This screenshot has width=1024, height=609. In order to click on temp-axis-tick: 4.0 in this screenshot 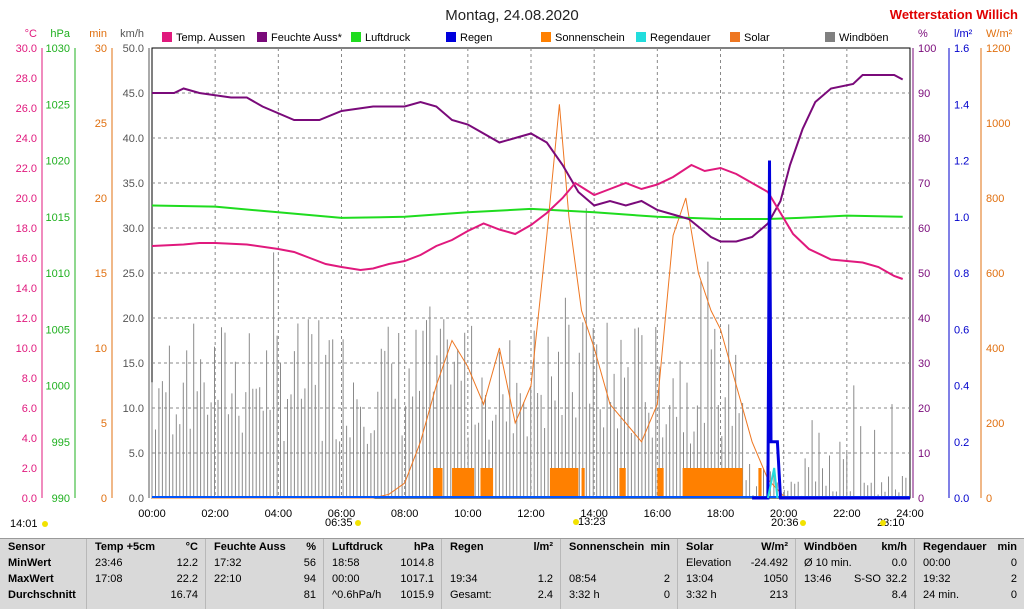, I will do `click(29, 439)`.